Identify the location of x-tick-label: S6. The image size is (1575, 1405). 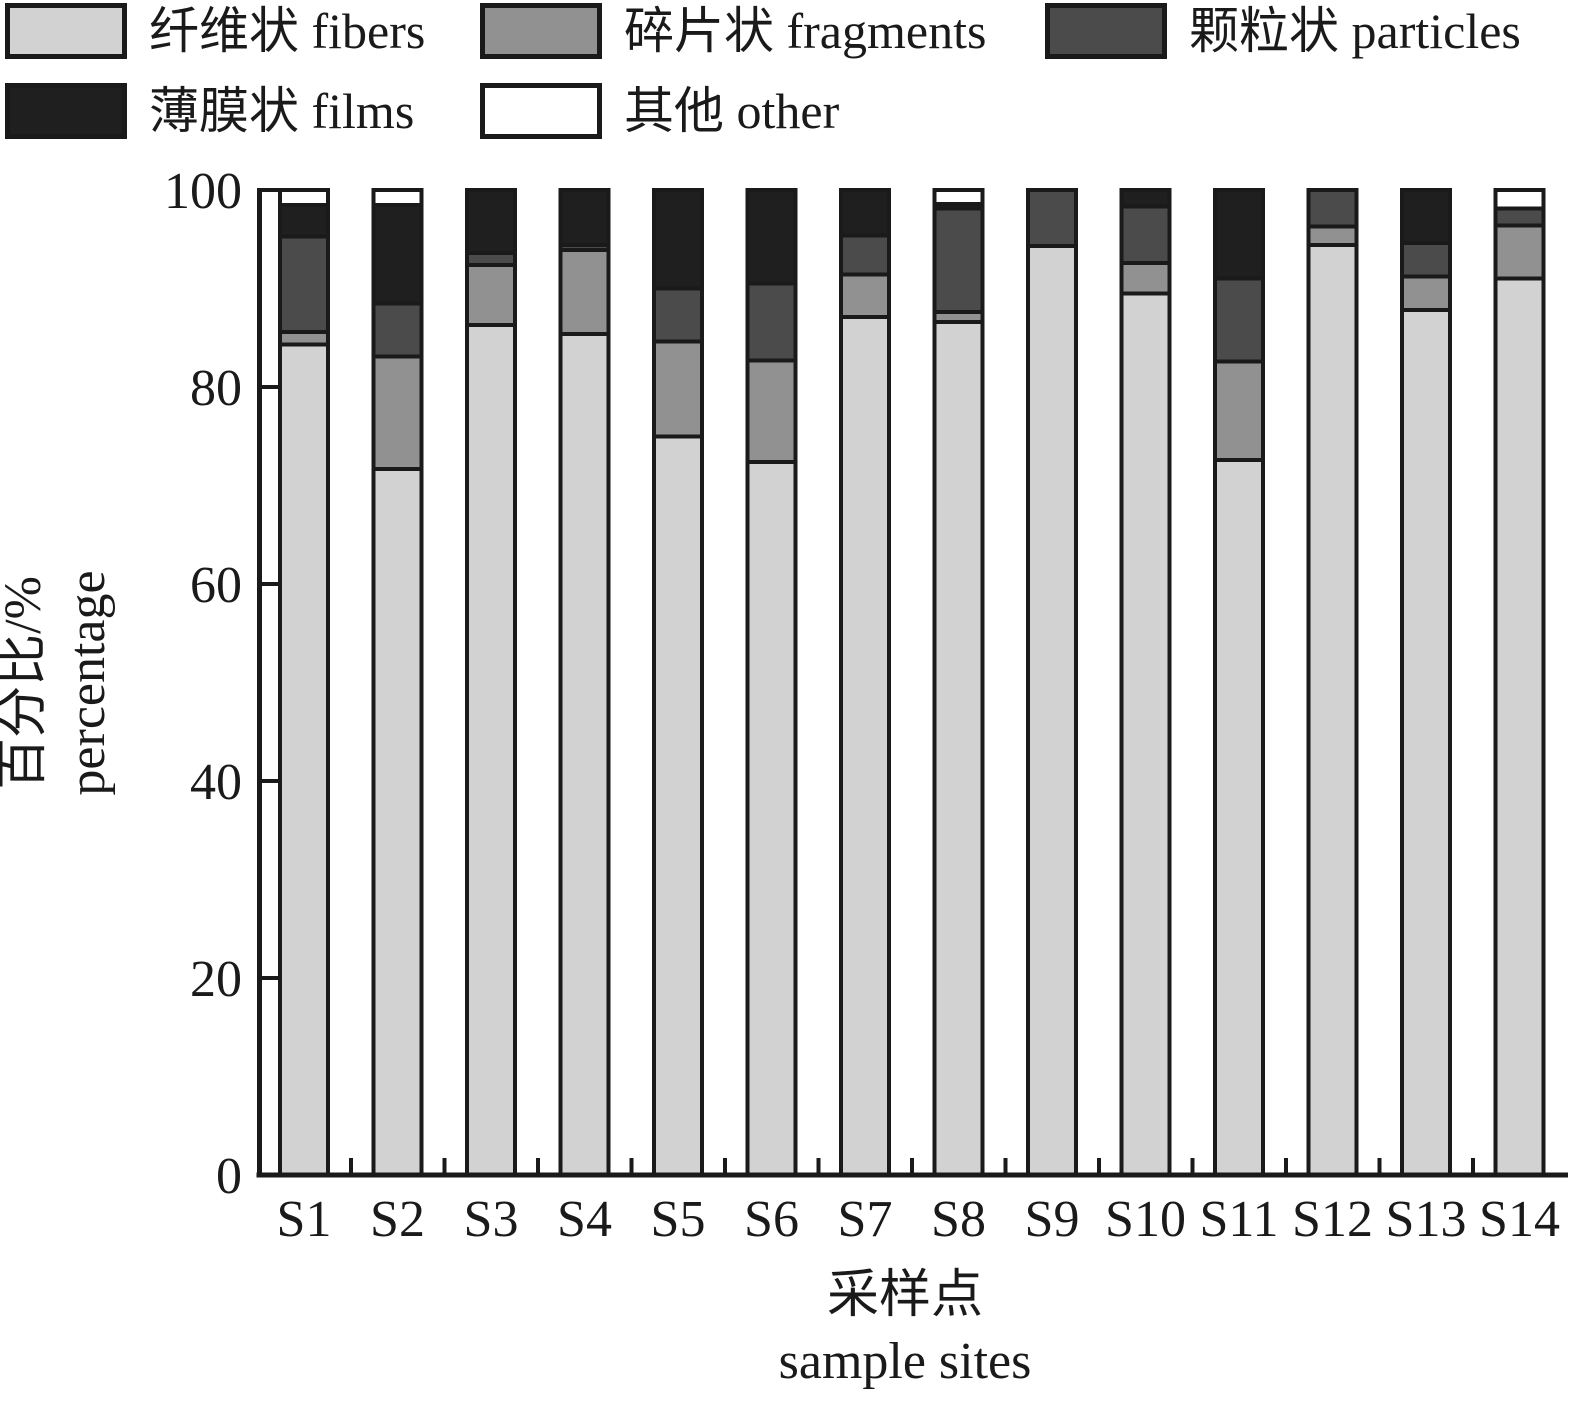
(771, 1219).